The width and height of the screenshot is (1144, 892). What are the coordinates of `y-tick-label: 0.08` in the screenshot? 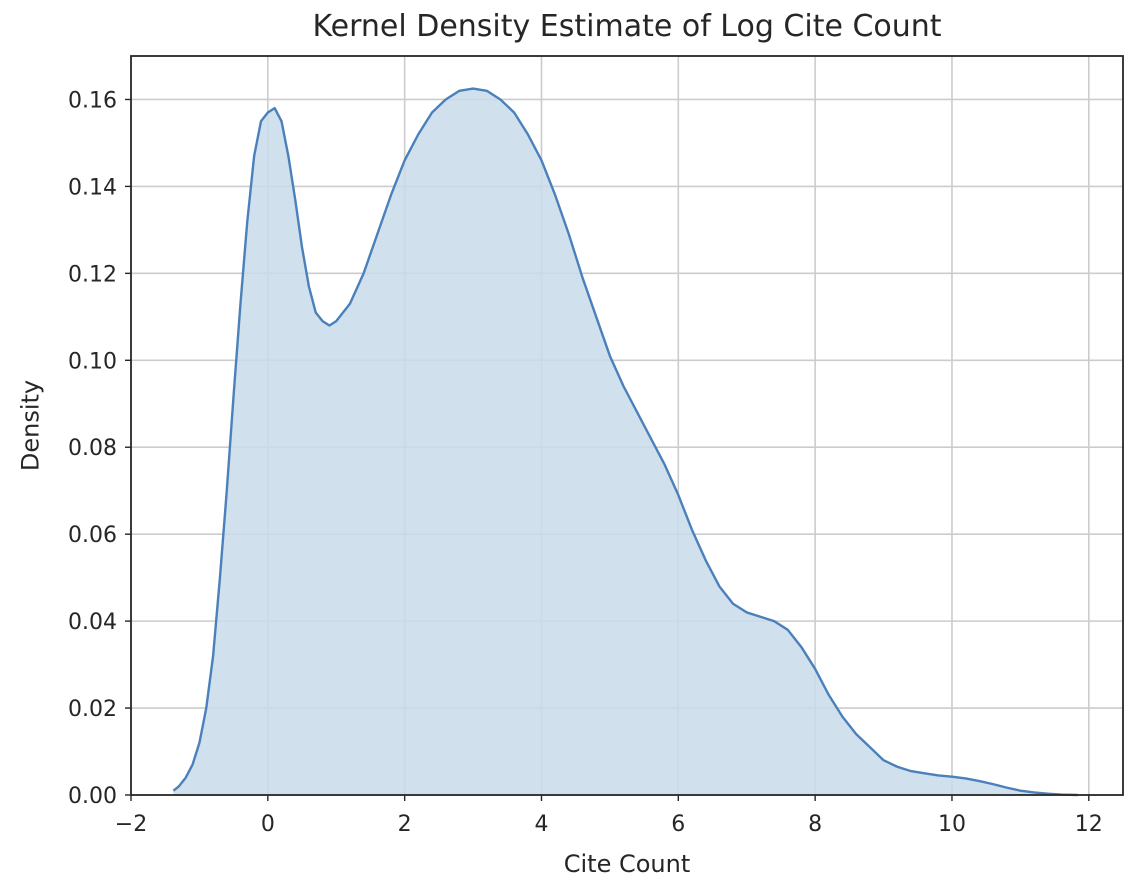 It's located at (92, 448).